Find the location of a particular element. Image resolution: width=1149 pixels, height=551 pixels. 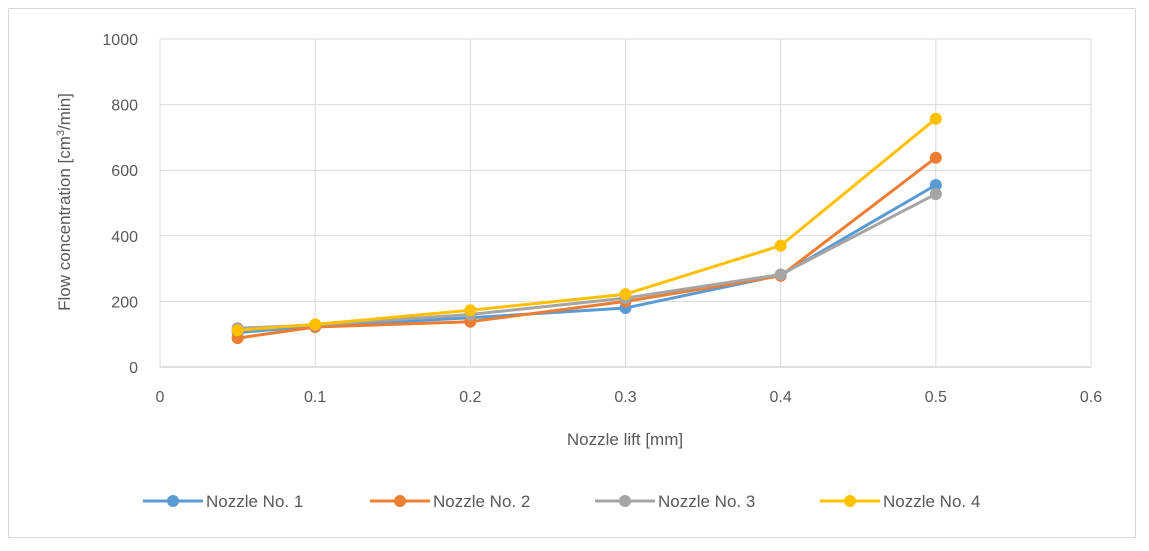

legend-item: Nozzle No. 1 is located at coordinates (223, 501).